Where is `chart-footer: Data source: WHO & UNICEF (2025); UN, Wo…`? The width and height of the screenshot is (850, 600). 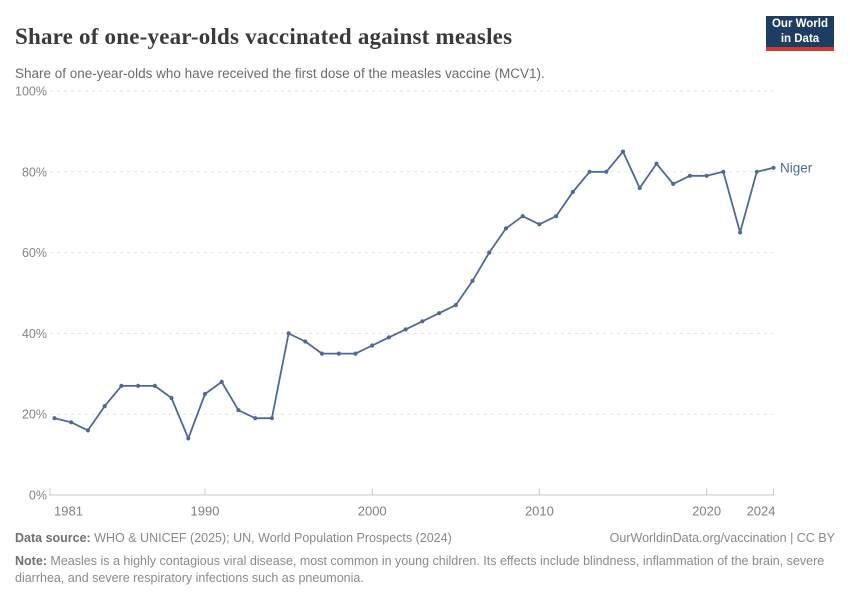
chart-footer: Data source: WHO & UNICEF (2025); UN, Wo… is located at coordinates (425, 559).